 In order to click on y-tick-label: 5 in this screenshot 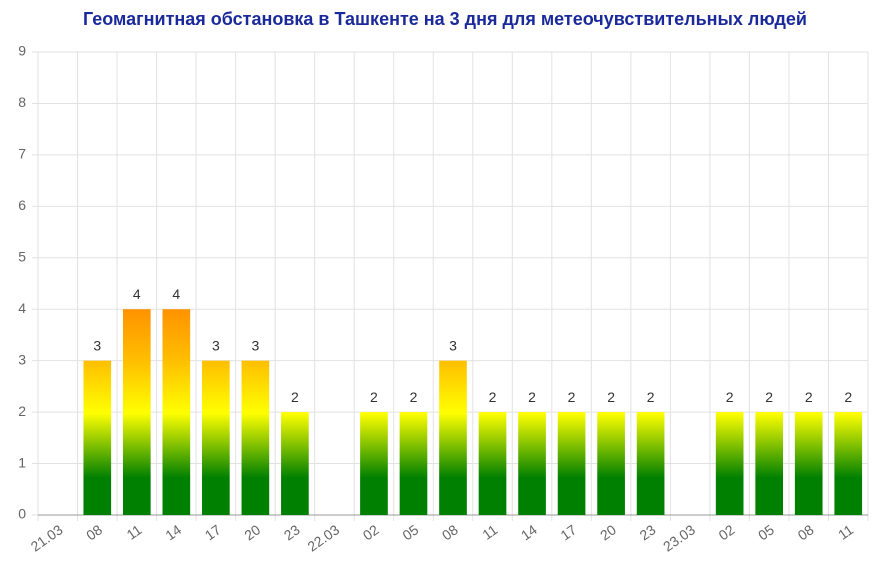, I will do `click(22, 256)`.